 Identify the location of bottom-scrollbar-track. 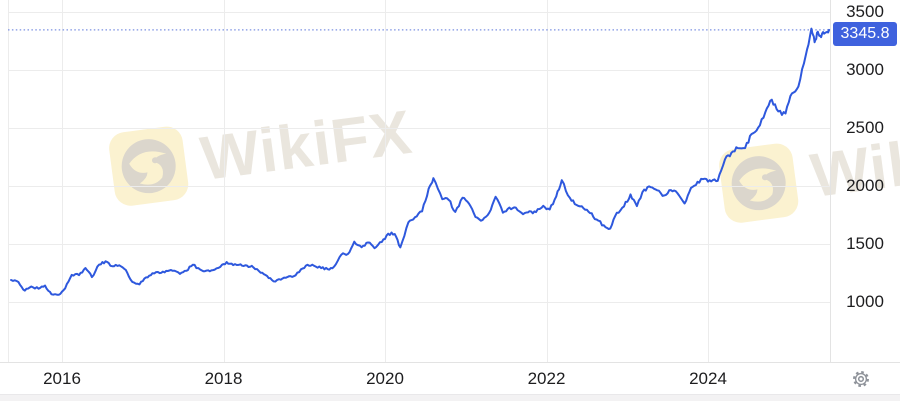
(450, 397).